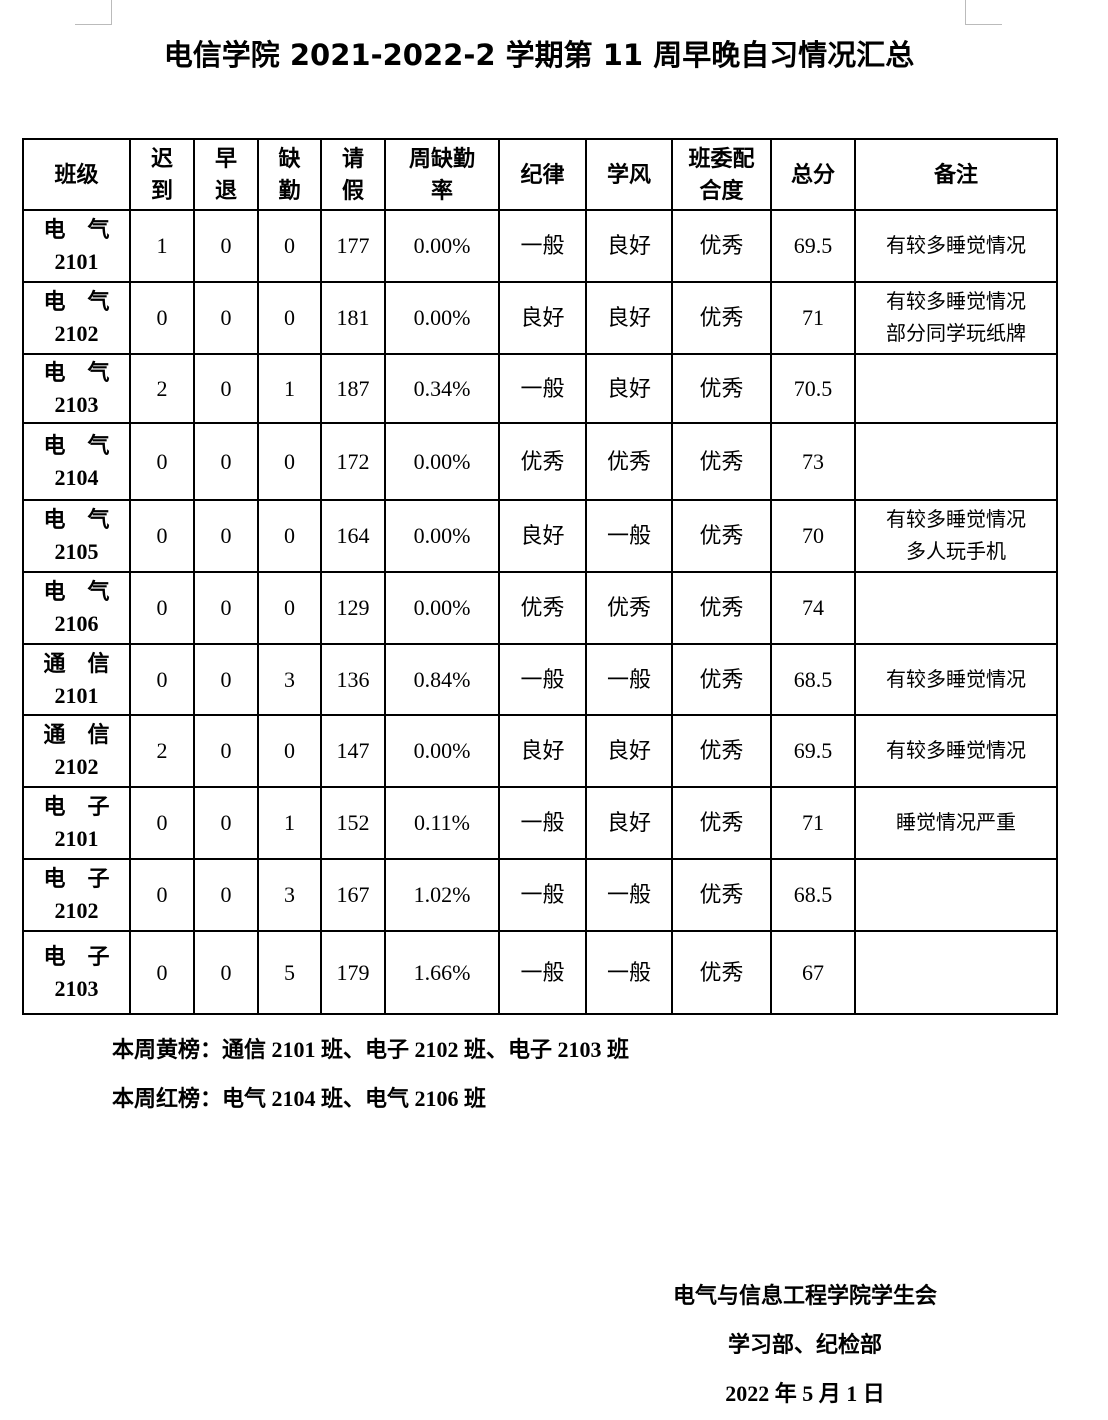 The image size is (1108, 1420). What do you see at coordinates (812, 174) in the screenshot?
I see `header-text: 总分` at bounding box center [812, 174].